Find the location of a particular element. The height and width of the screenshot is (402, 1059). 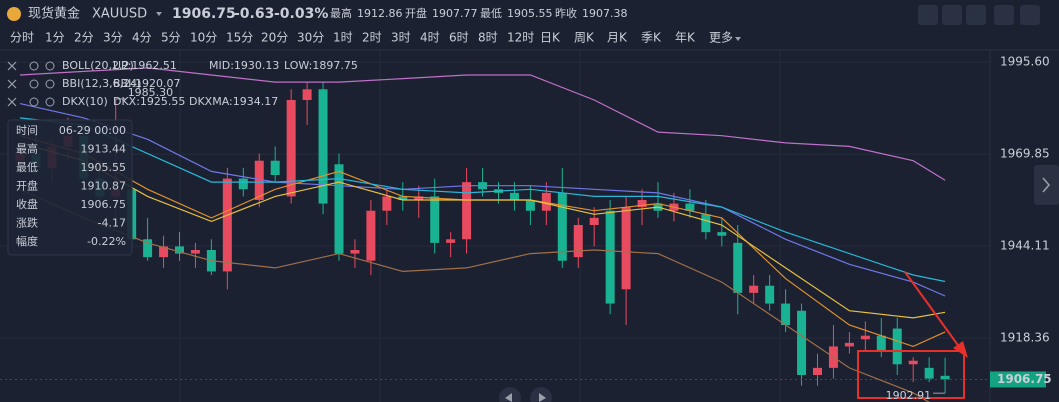

legend-name: BBI(12,3,6,24) is located at coordinates (101, 83).